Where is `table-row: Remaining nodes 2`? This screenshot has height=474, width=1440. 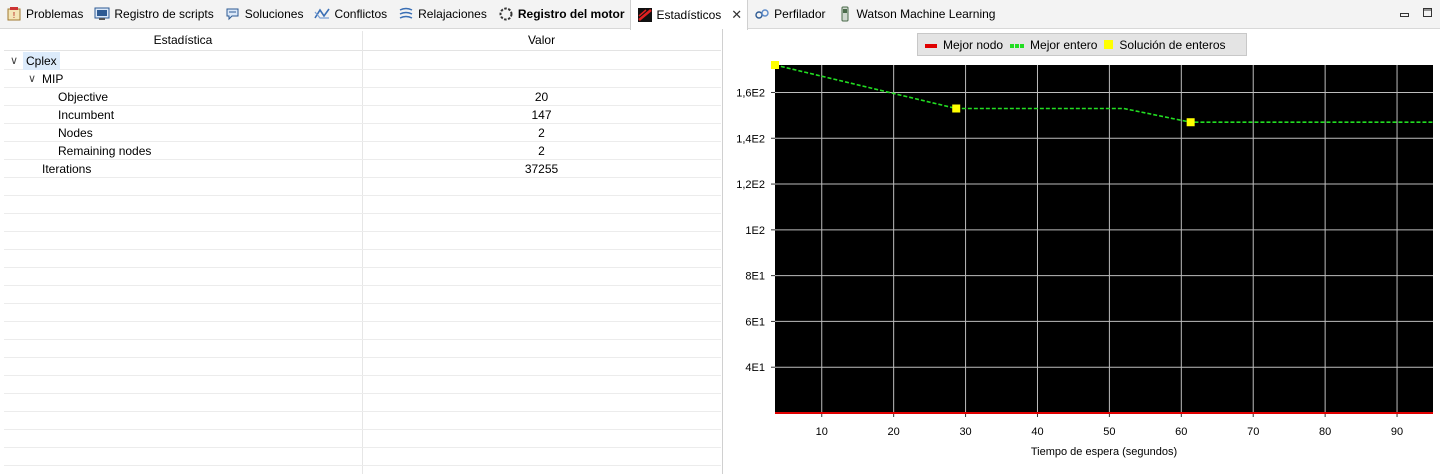
table-row: Remaining nodes 2 is located at coordinates (362, 151).